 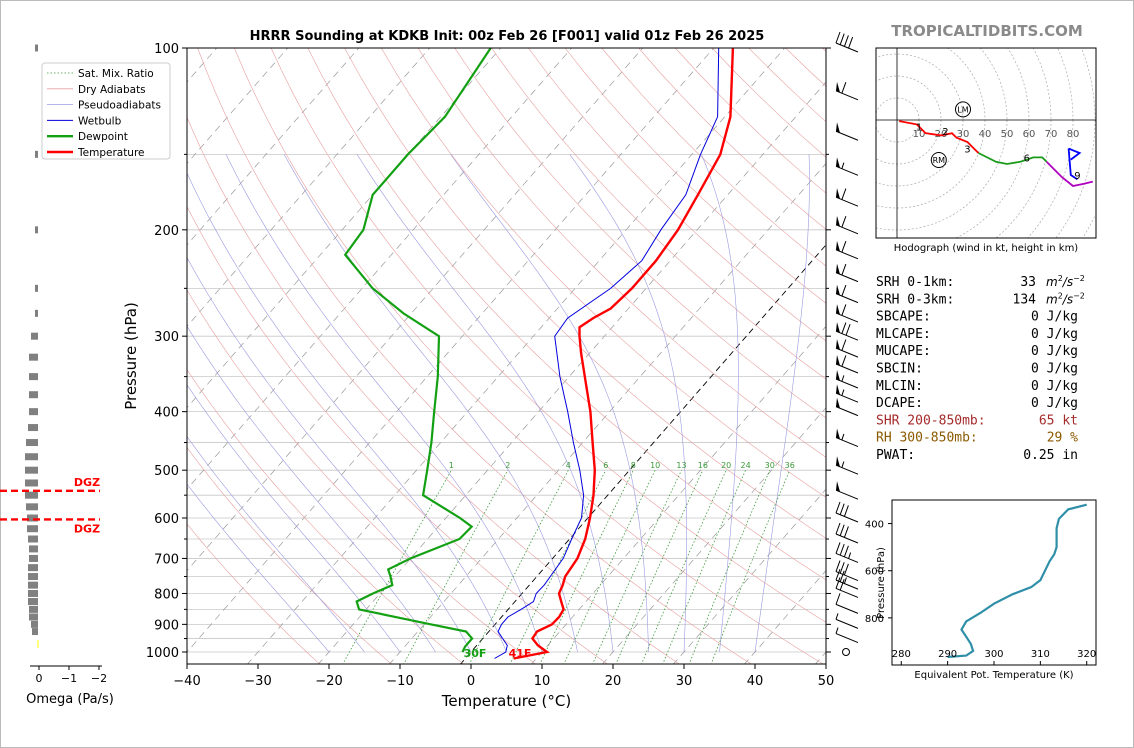 I want to click on mixing-ratio-label: 30, so click(x=770, y=465).